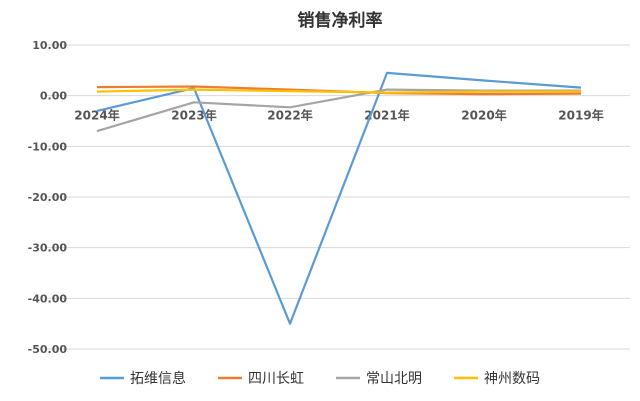 This screenshot has height=401, width=640. Describe the element at coordinates (289, 115) in the screenshot. I see `x-tick-label: 2022年` at that location.